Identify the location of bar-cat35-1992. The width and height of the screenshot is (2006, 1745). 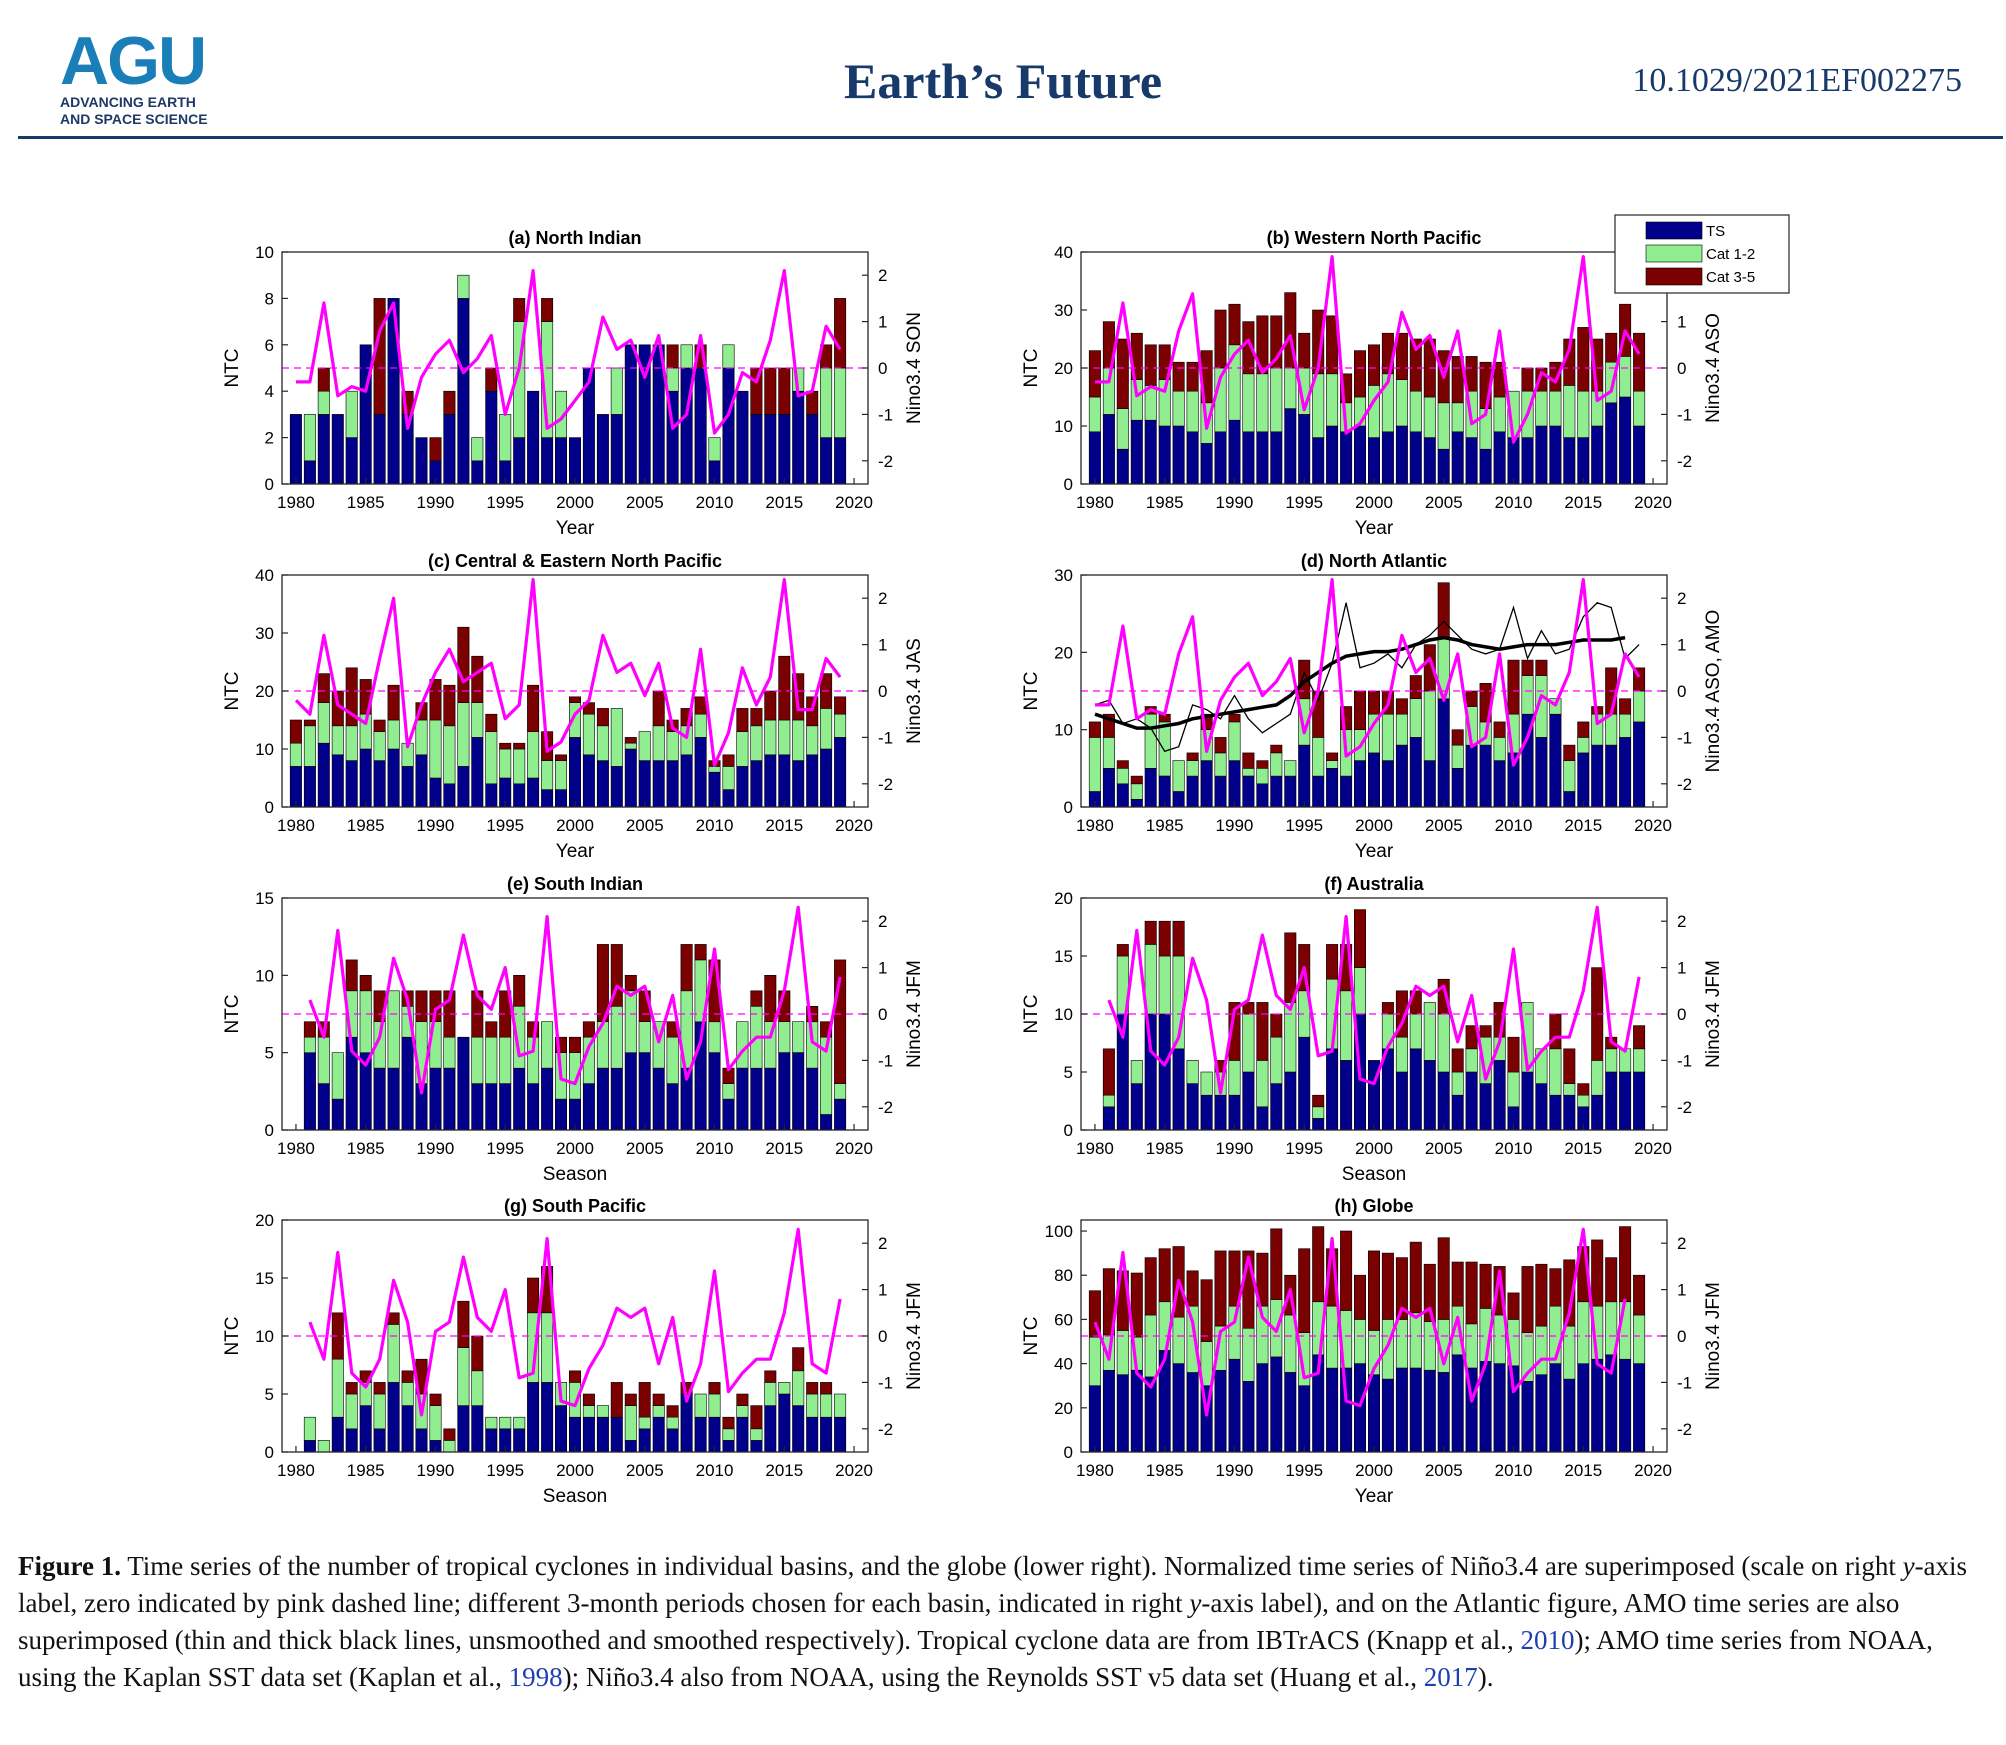
(1262, 764).